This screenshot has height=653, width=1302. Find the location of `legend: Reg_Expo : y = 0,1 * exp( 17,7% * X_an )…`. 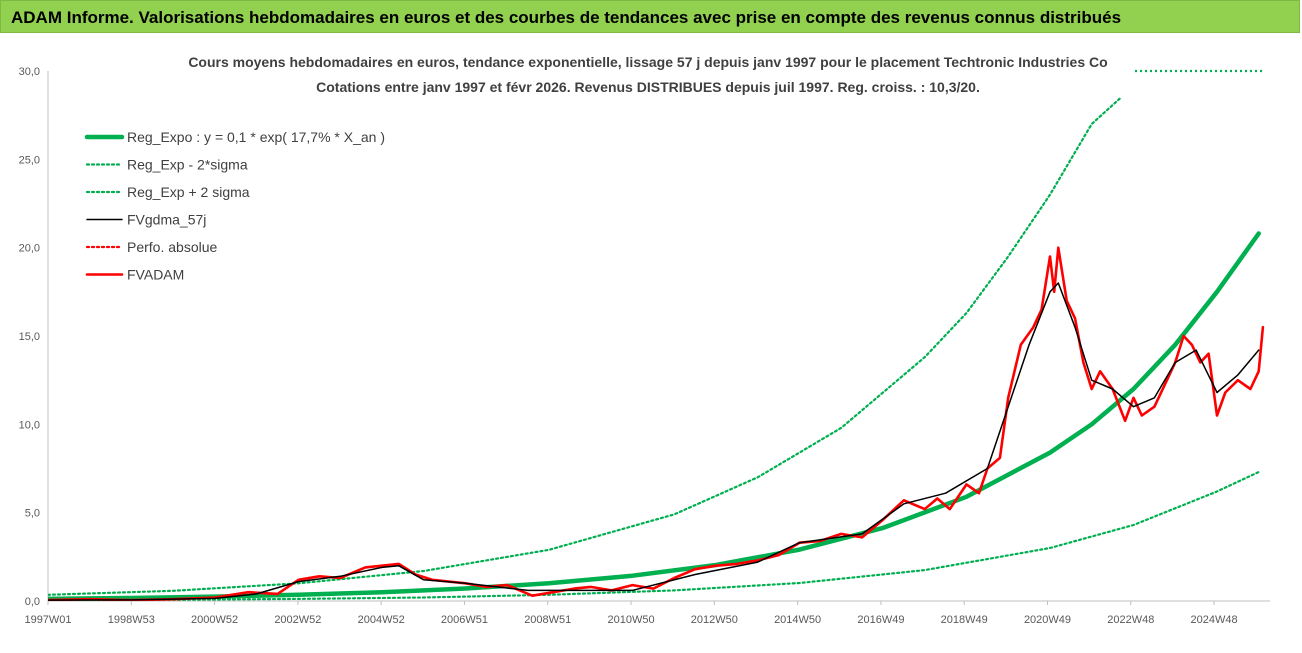

legend: Reg_Expo : y = 0,1 * exp( 17,7% * X_an )… is located at coordinates (234, 206).